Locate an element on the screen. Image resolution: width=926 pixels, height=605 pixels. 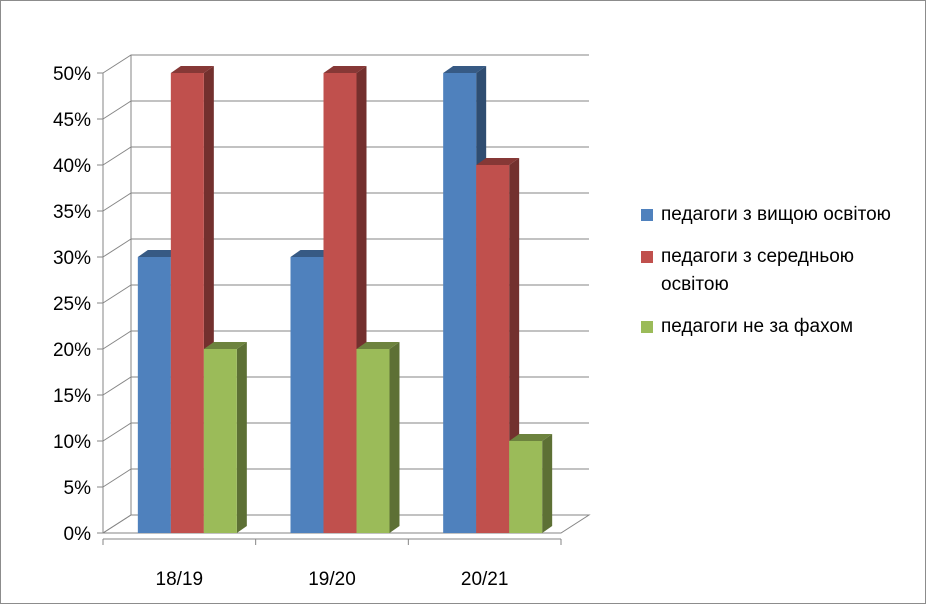
legend-label: педагоги з вищою освітою is located at coordinates (776, 215).